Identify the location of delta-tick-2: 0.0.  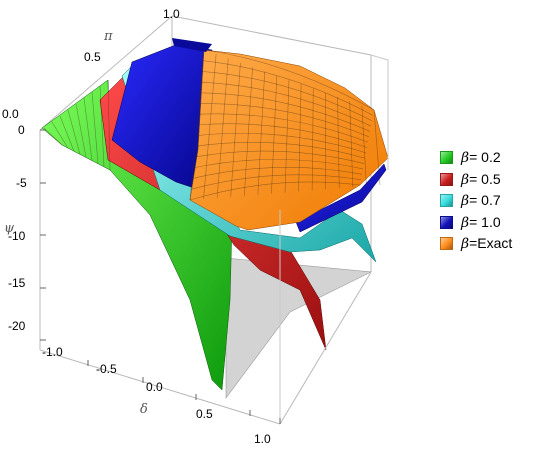
(154, 387).